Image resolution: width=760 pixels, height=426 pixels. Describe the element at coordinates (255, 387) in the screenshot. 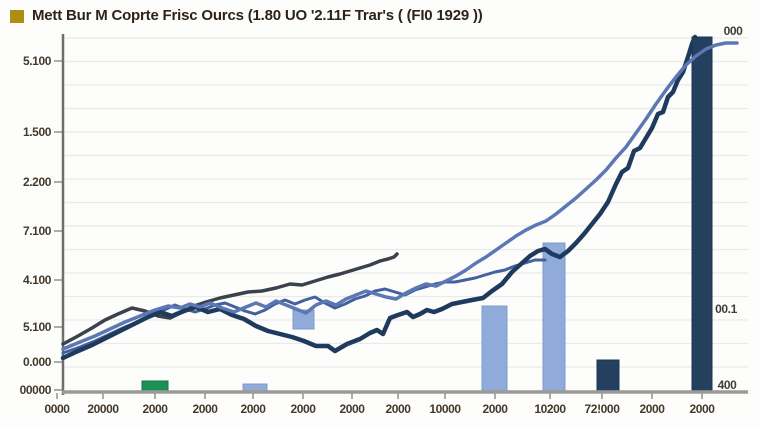

I see `small-blue-bar` at that location.